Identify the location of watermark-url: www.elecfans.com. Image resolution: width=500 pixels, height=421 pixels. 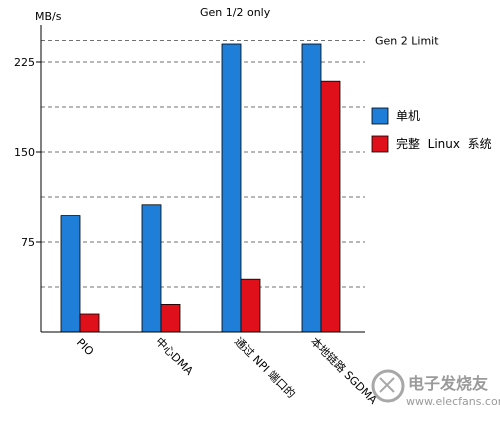
(453, 401).